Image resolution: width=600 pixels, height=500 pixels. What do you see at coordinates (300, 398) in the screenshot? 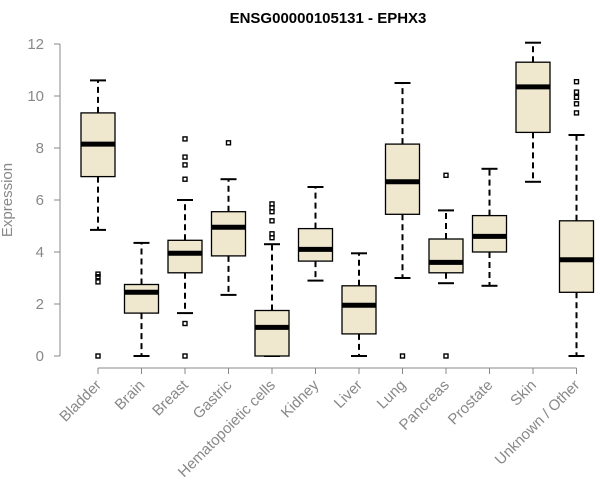
I see `x-tick-label: Kidney` at bounding box center [300, 398].